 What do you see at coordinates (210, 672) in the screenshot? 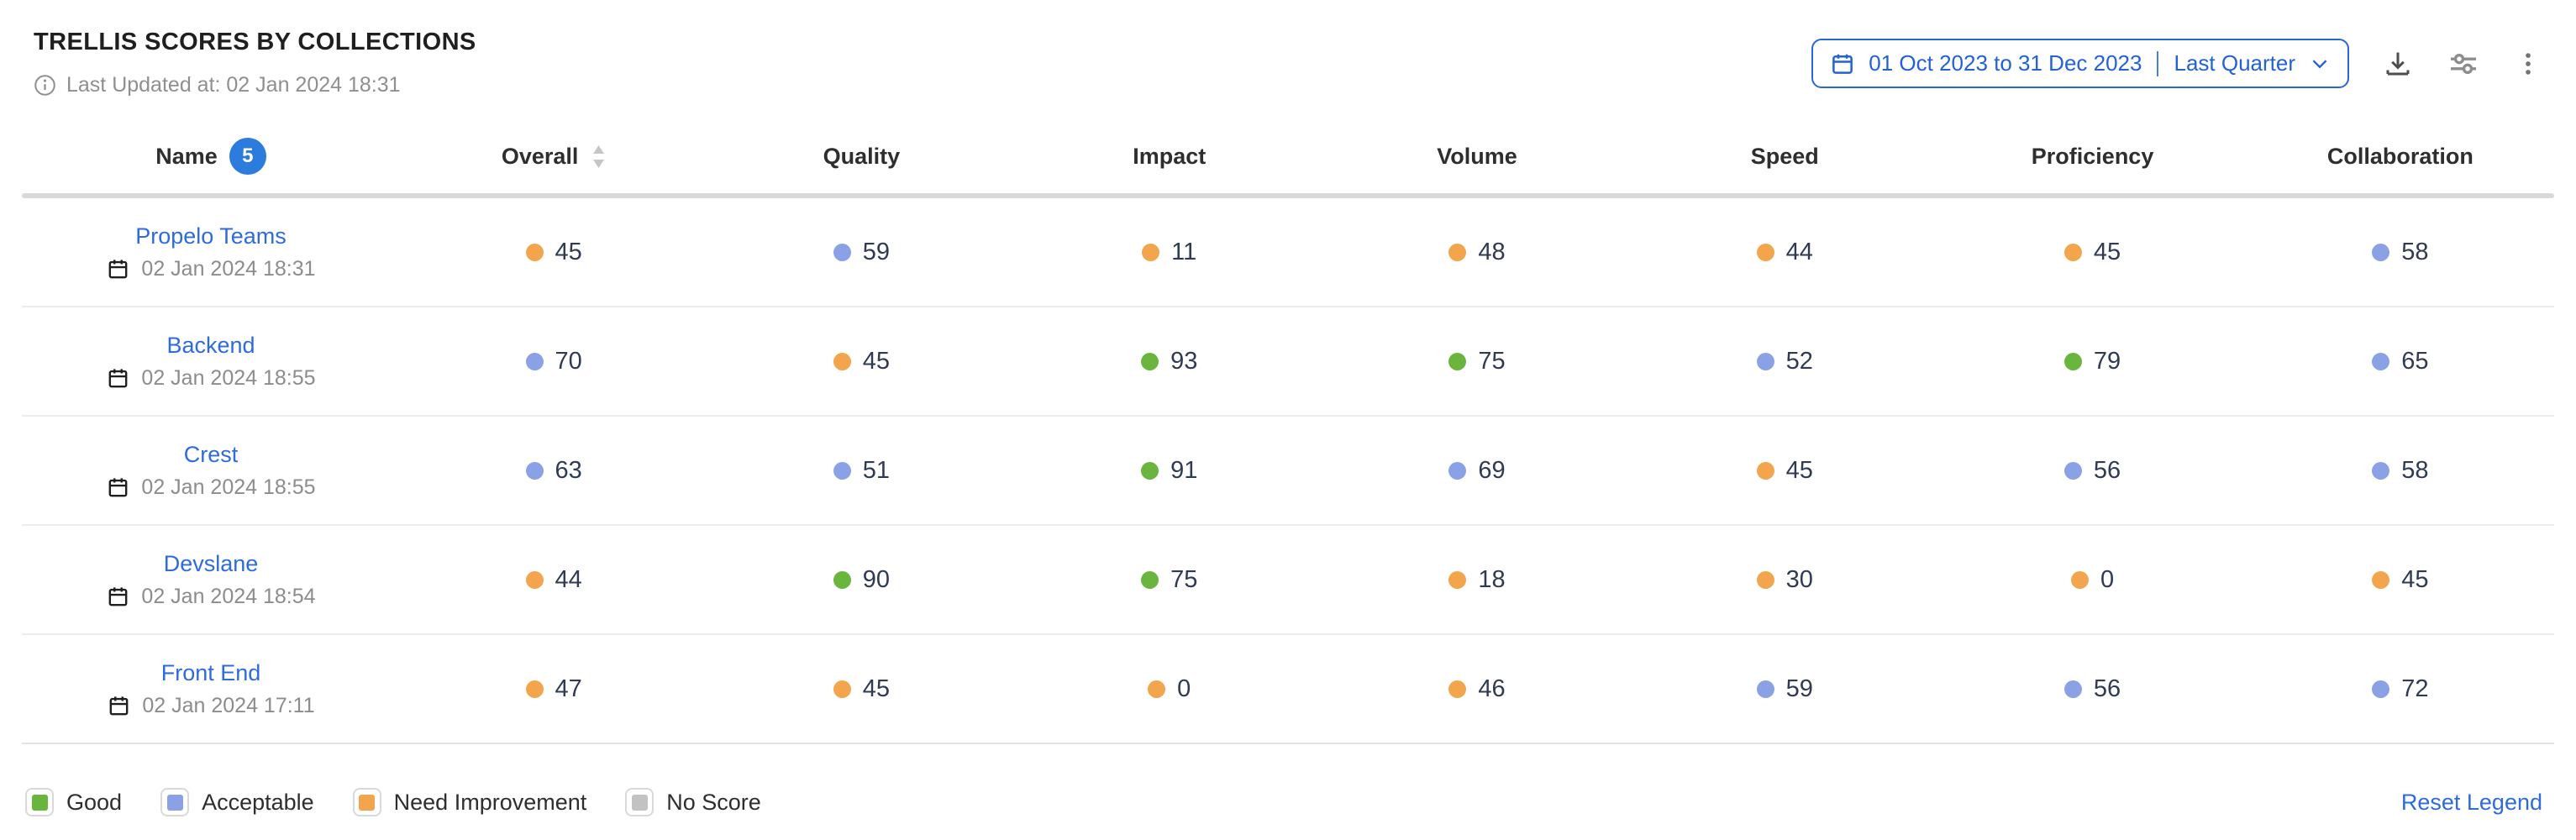
I see `collection-name-link: Front End` at bounding box center [210, 672].